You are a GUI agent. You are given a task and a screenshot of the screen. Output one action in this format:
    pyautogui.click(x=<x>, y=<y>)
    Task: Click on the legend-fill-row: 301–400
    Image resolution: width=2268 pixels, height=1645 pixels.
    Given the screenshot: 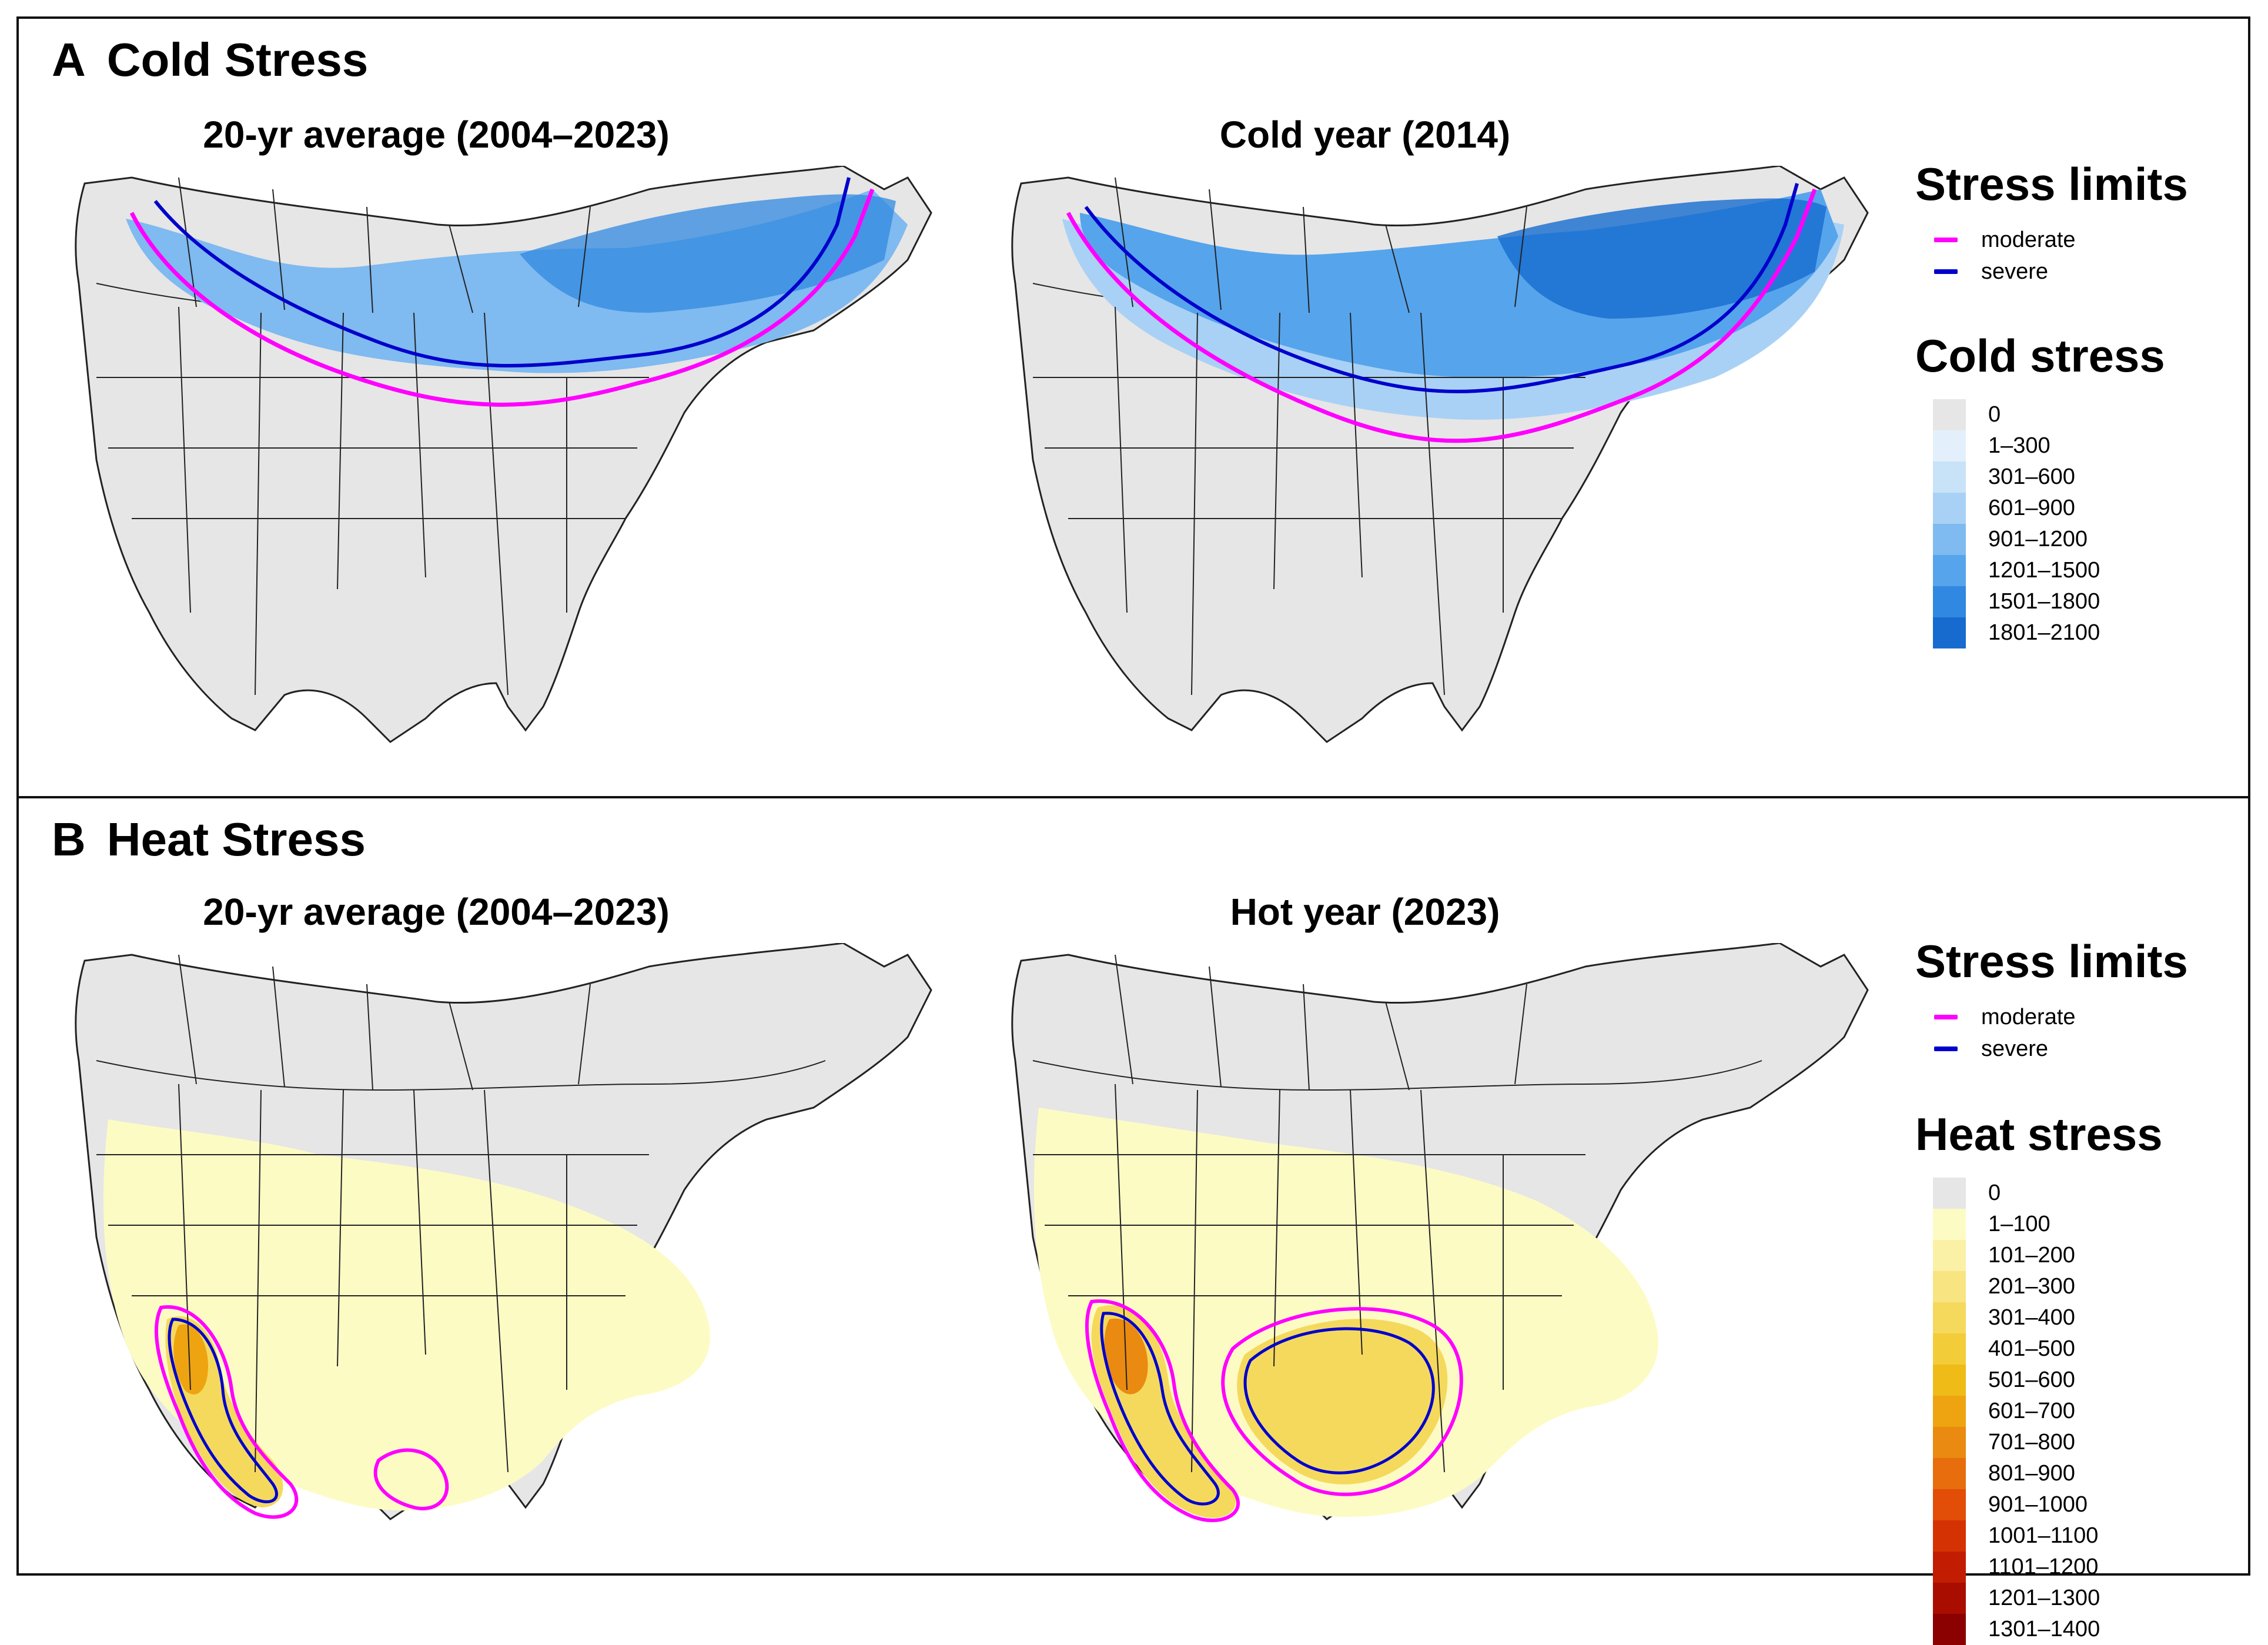 What is the action you would take?
    pyautogui.click(x=2080, y=1317)
    